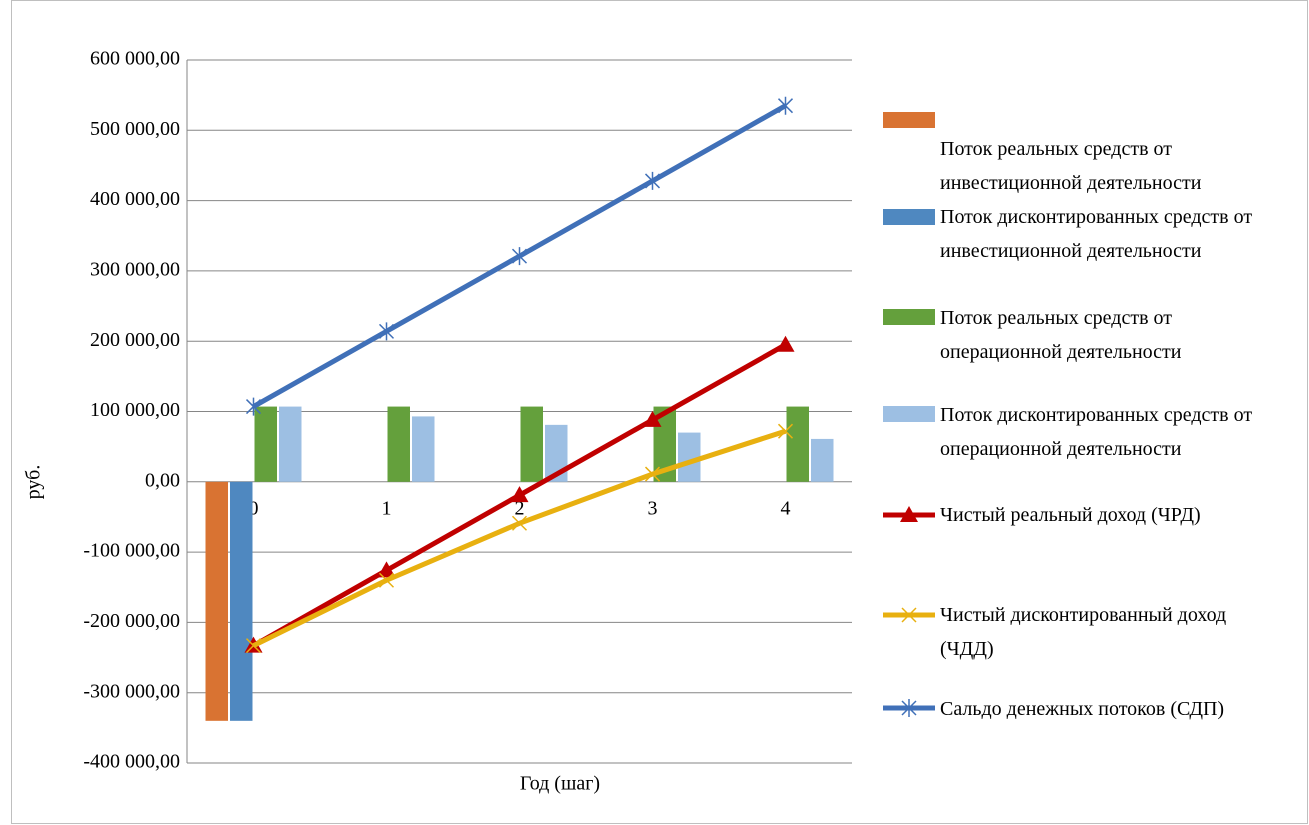 This screenshot has height=825, width=1309. What do you see at coordinates (131, 621) in the screenshot?
I see `y-tick-label: -200 000,00` at bounding box center [131, 621].